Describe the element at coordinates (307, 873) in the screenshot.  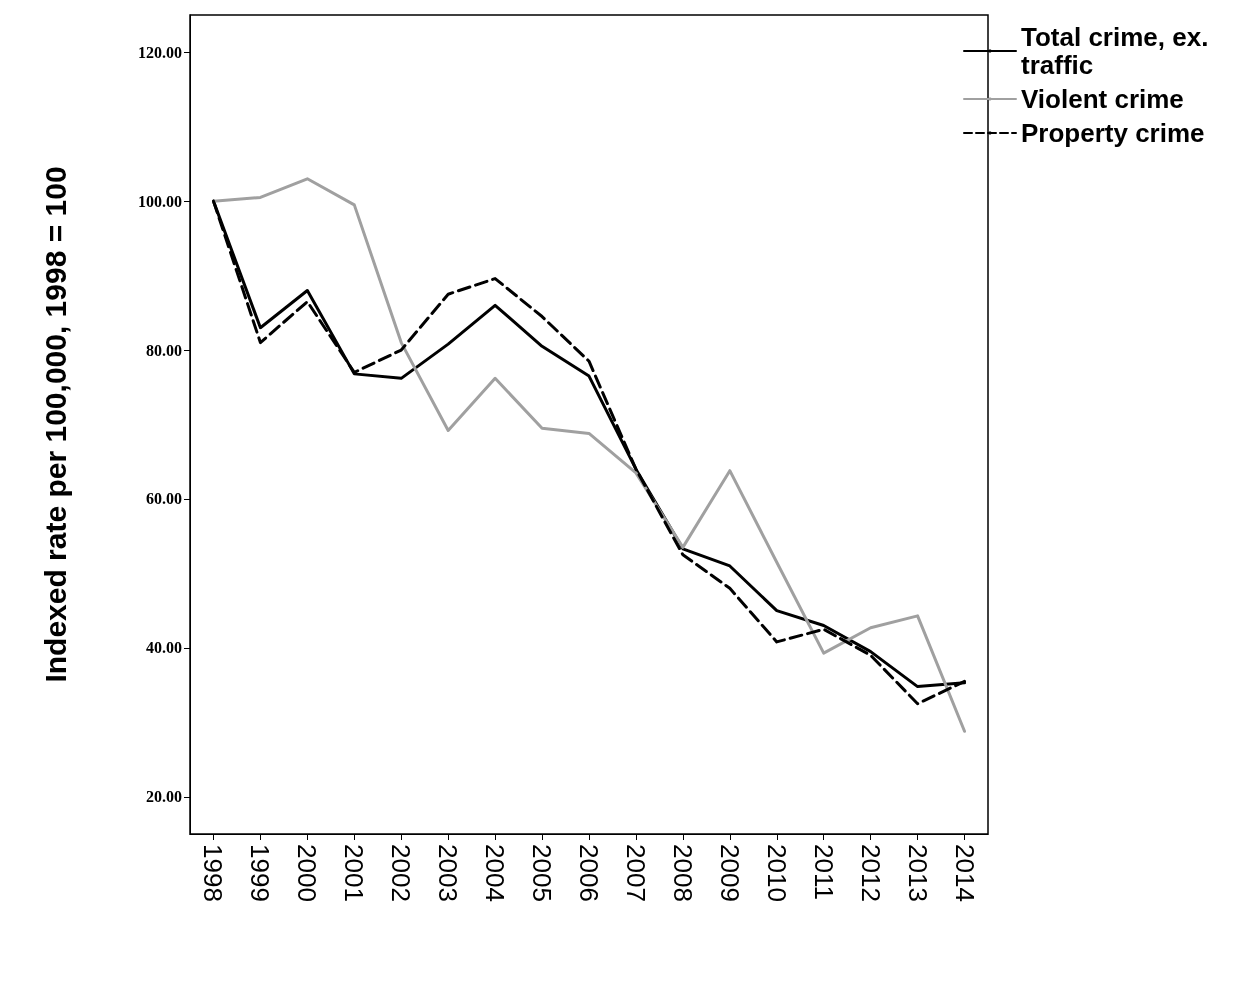
I see `x-tick-label: 2000` at that location.